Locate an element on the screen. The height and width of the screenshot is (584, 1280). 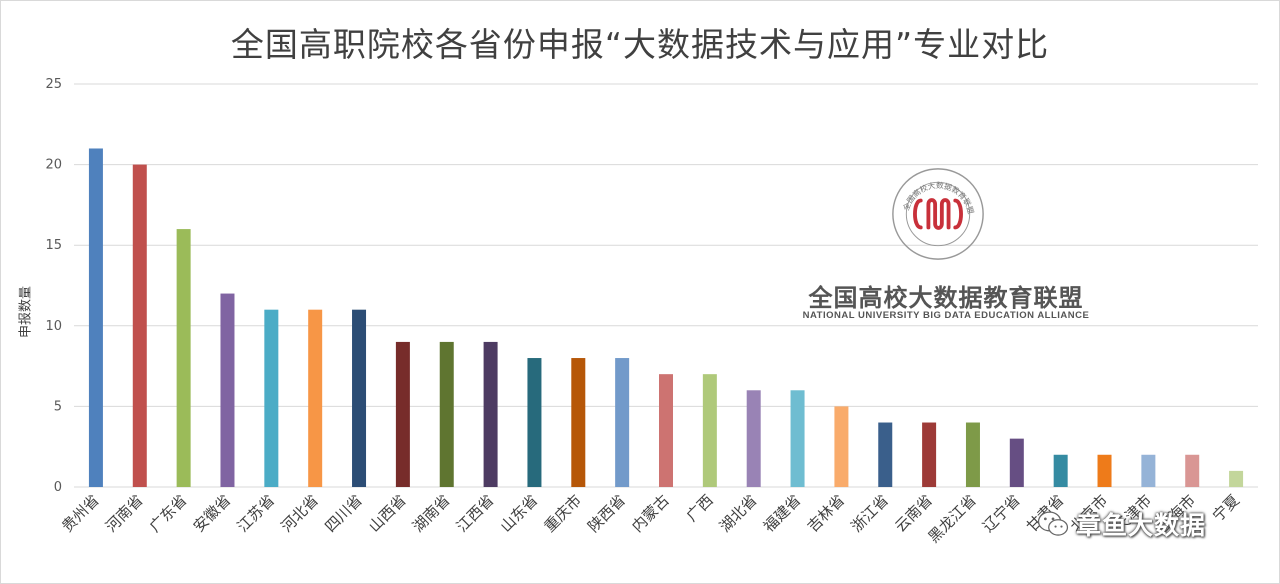
y-tick-label: 20 is located at coordinates (53, 165).